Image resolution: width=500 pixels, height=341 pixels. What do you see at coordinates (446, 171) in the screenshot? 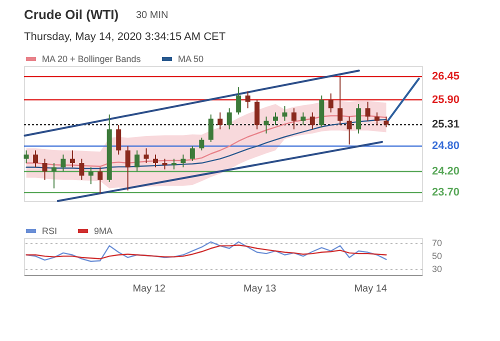
I see `y-tick-label: 24.20` at bounding box center [446, 171].